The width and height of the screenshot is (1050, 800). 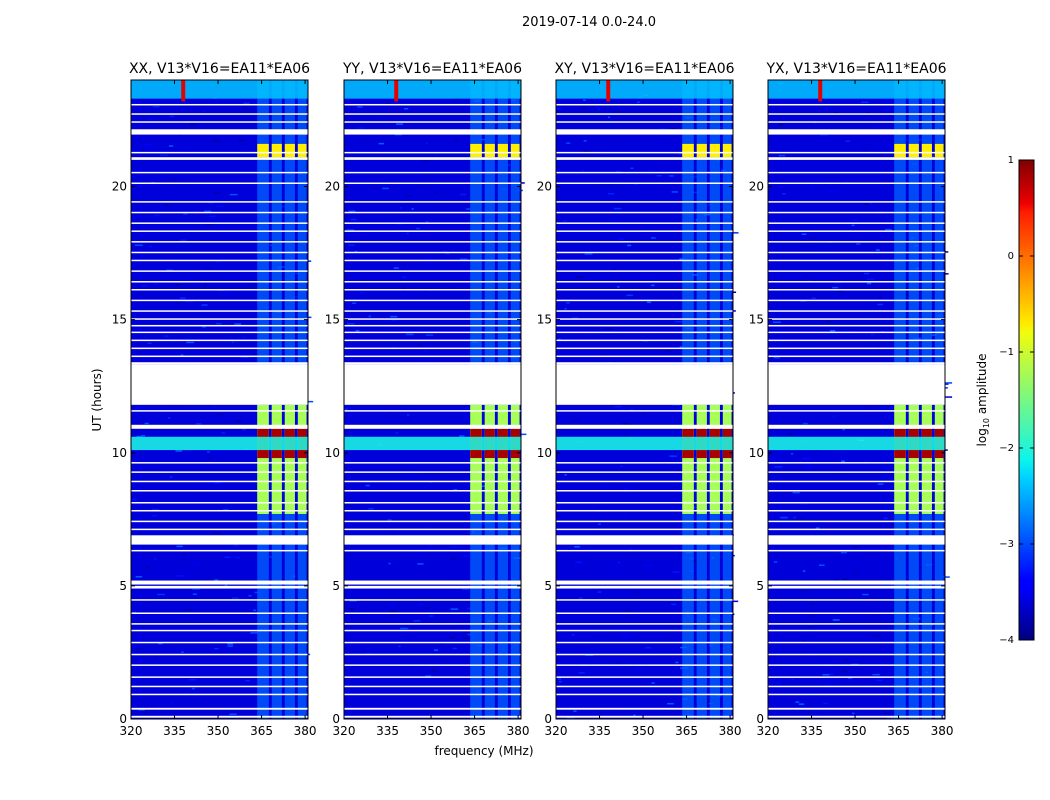 I want to click on colorbar-tick-label: −4, so click(x=1006, y=640).